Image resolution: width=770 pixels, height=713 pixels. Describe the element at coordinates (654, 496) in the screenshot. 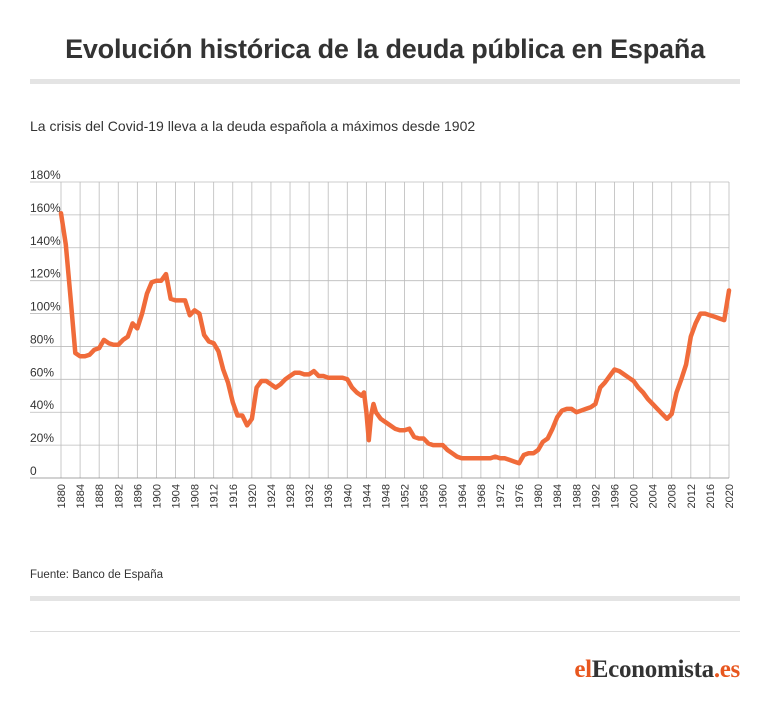

I see `x-tick-label: 2004` at that location.